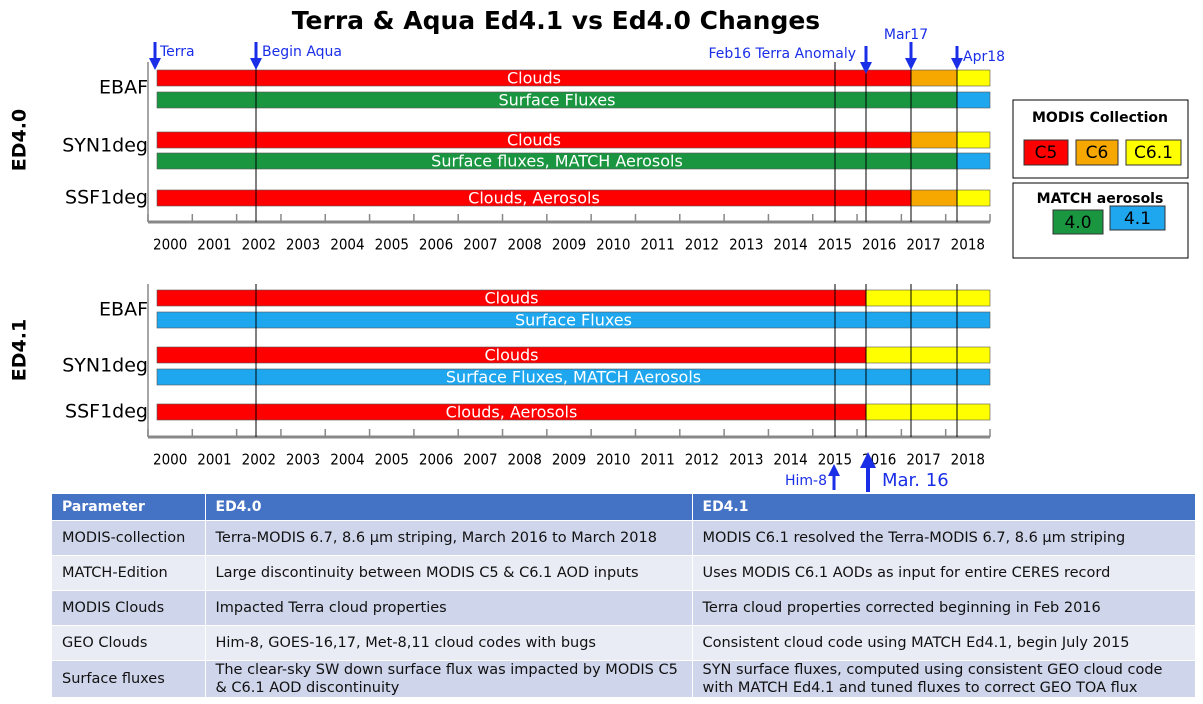 This screenshot has width=1203, height=704. I want to click on year-label: 2010, so click(613, 245).